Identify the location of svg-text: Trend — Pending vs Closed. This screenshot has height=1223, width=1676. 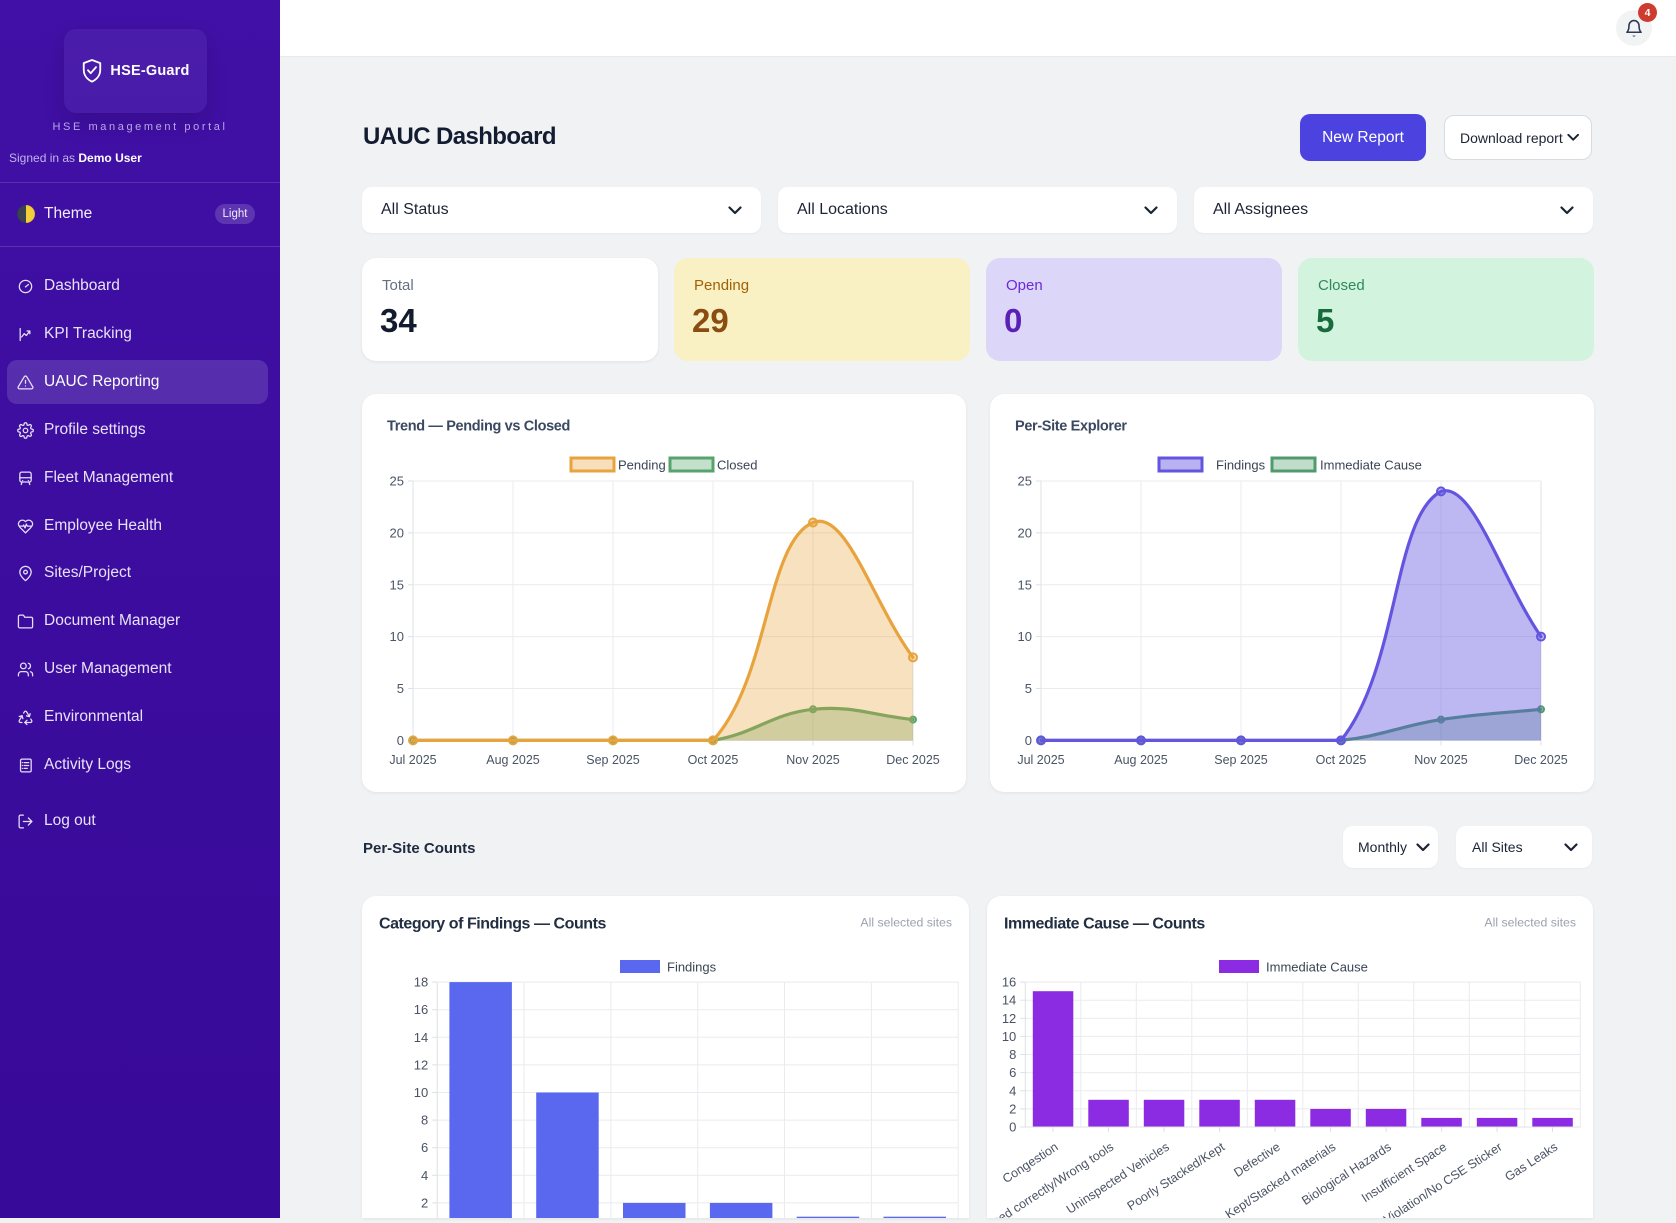
(478, 427).